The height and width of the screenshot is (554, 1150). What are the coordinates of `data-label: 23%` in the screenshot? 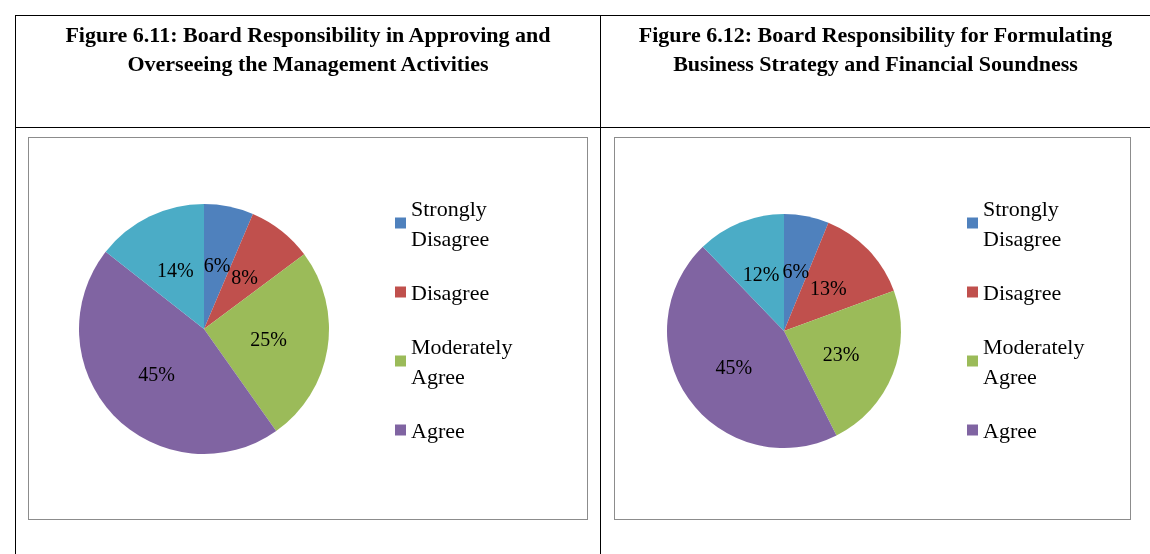 It's located at (841, 353).